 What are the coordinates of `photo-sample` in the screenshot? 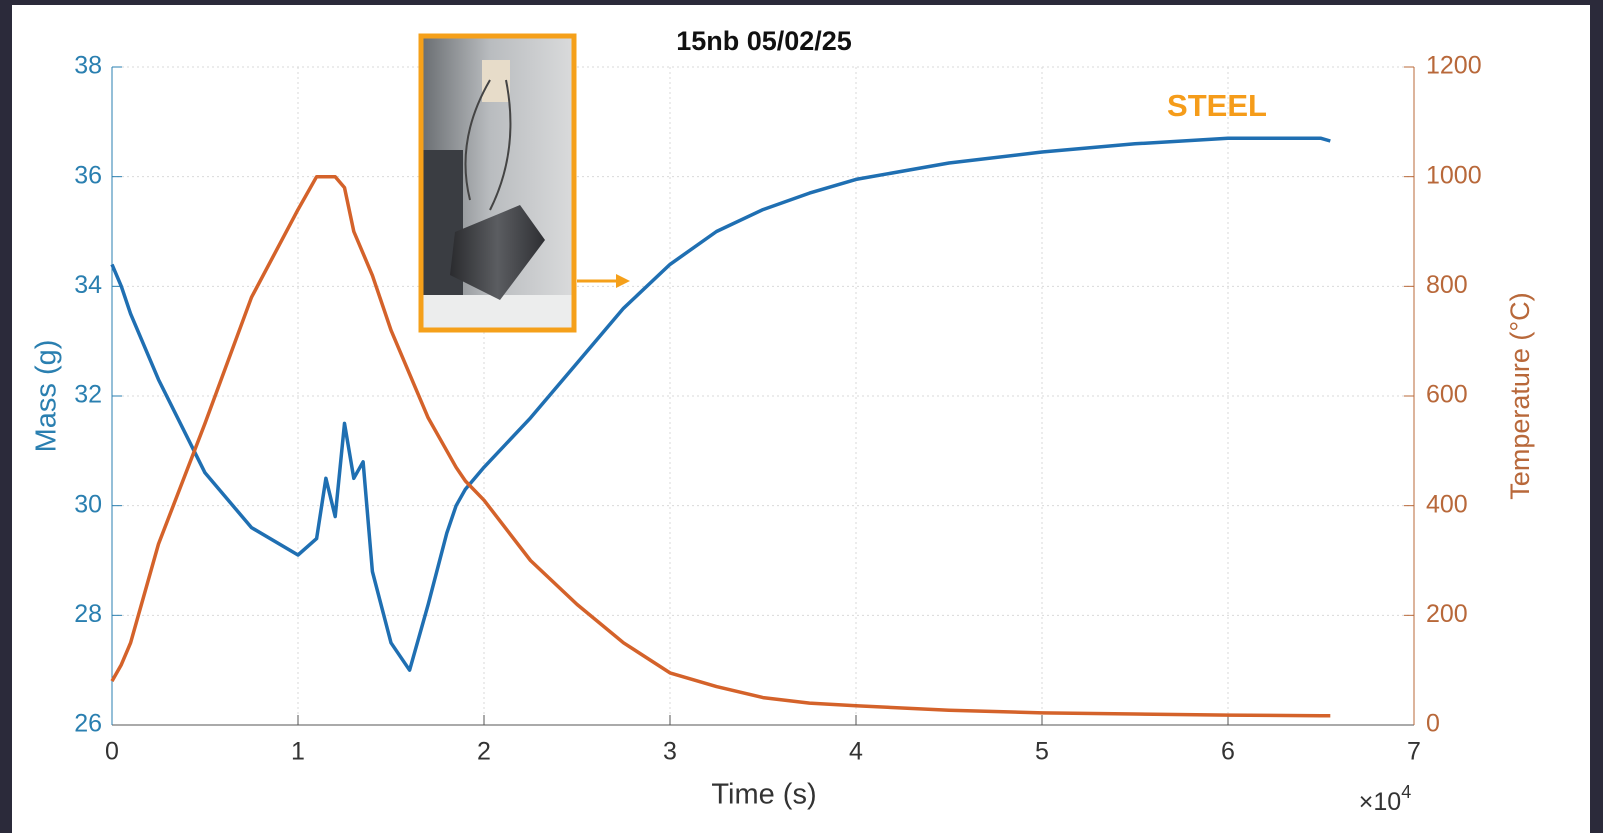 It's located at (497, 252).